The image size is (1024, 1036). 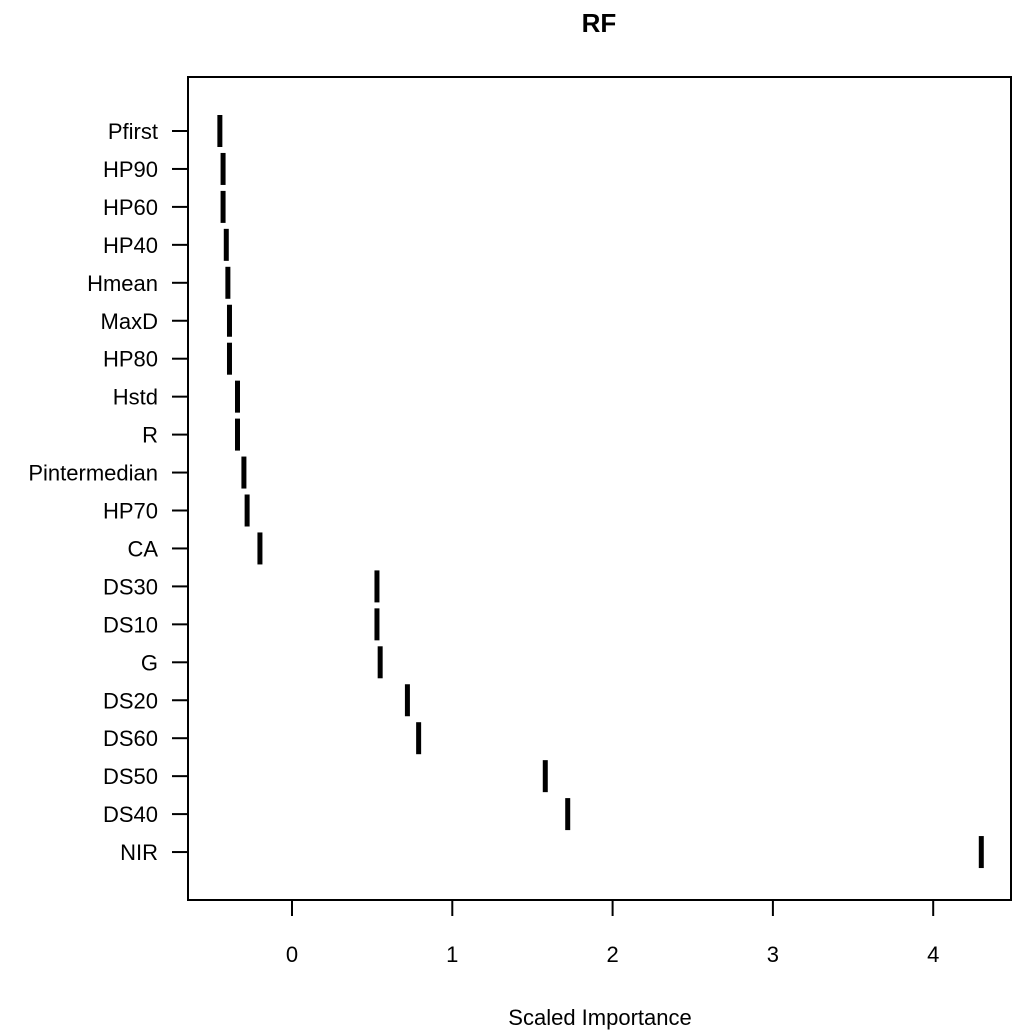 I want to click on y-tick-label: MaxD, so click(x=129, y=321).